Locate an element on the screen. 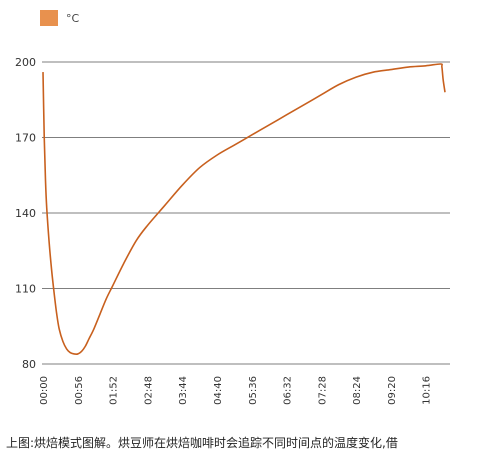 This screenshot has width=500, height=456. y-tick-label: 80 is located at coordinates (29, 364).